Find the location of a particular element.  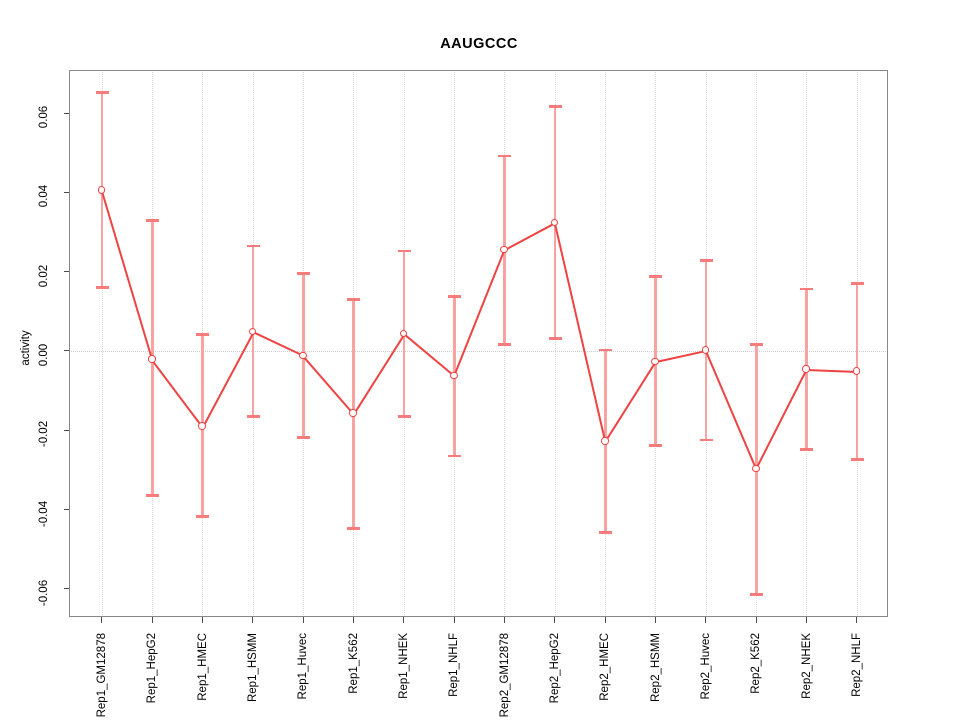

x-axis-tick-label-text: Rep2_HMEC is located at coordinates (605, 667).